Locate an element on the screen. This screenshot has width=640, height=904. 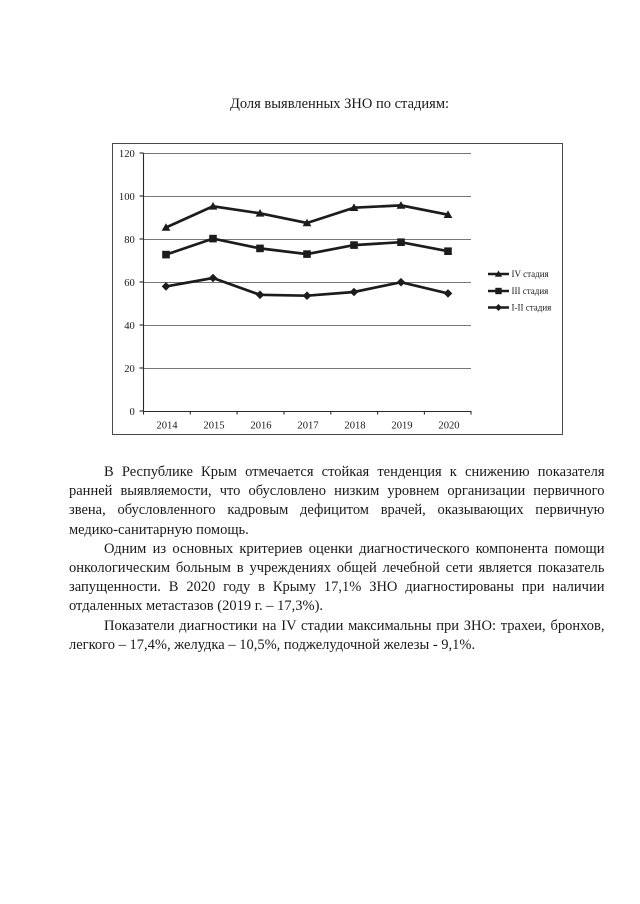
svg-text: 2020 is located at coordinates (448, 425).